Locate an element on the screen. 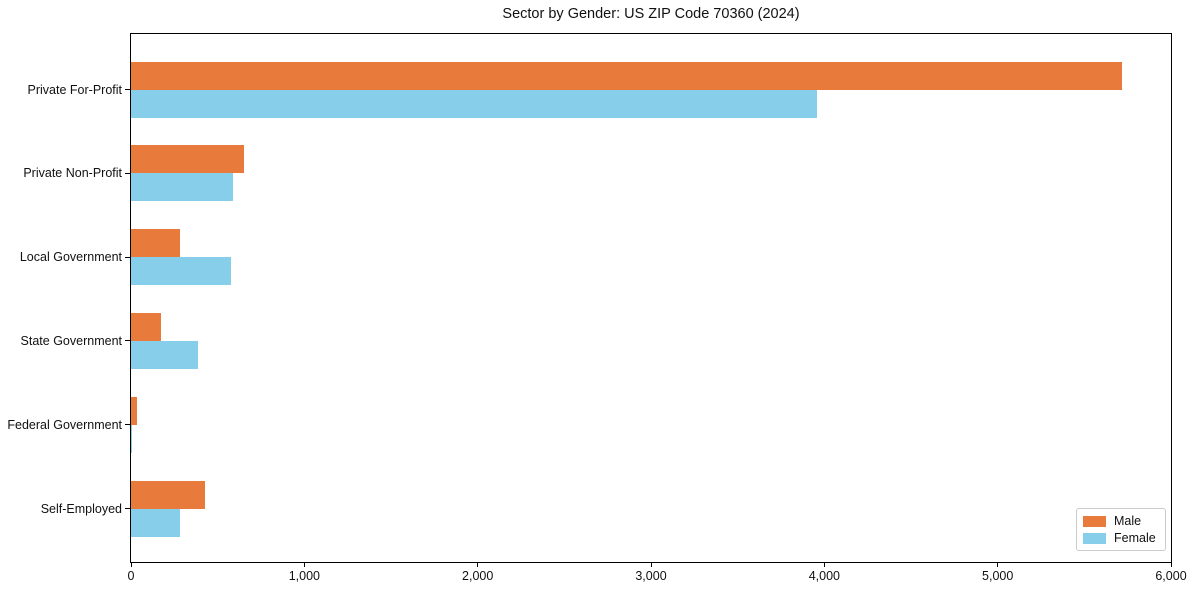  x-tick-label-2-000: 2,000 is located at coordinates (478, 576).